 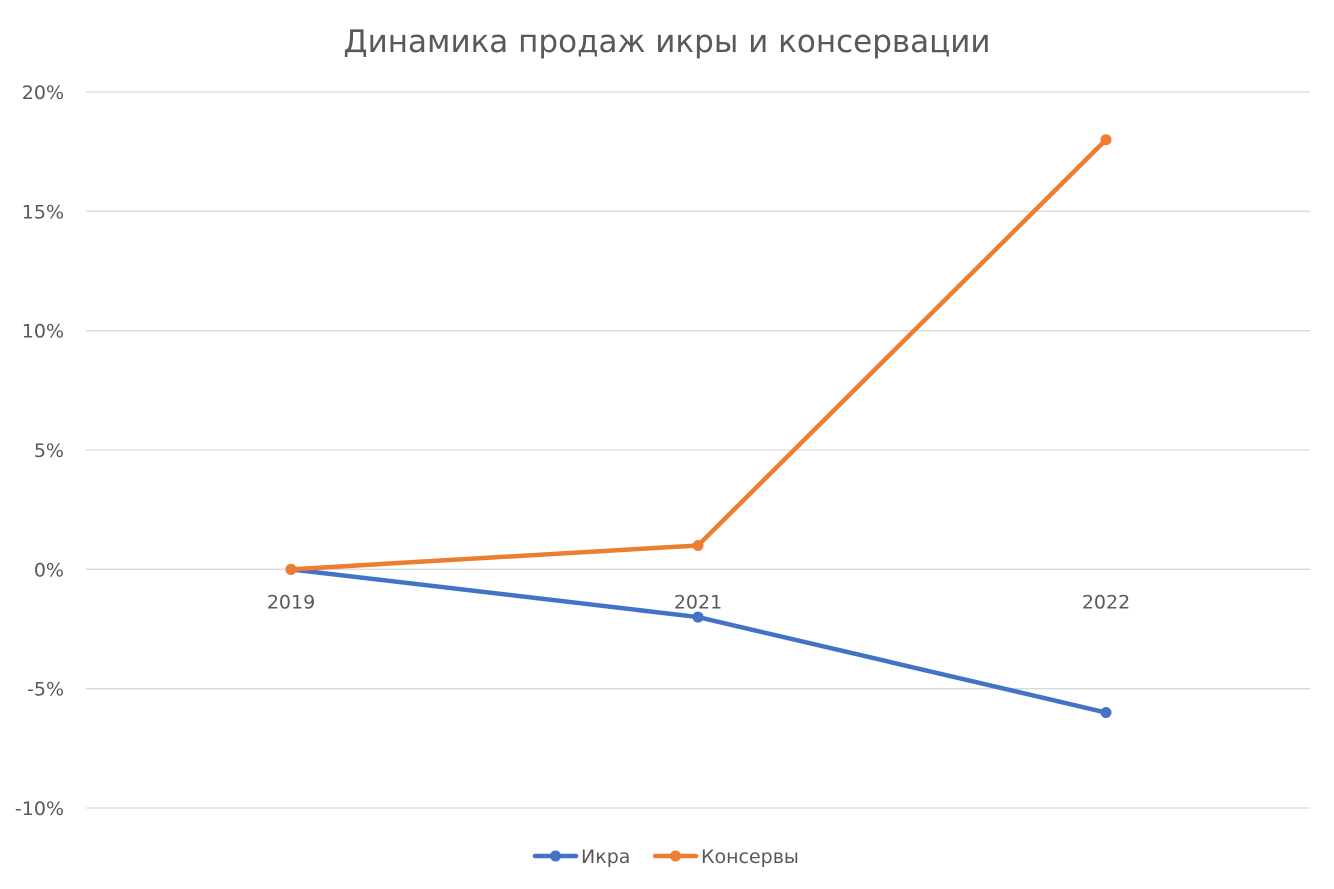 What do you see at coordinates (666, 42) in the screenshot?
I see `chart-title: Динамика продаж икры и консервации` at bounding box center [666, 42].